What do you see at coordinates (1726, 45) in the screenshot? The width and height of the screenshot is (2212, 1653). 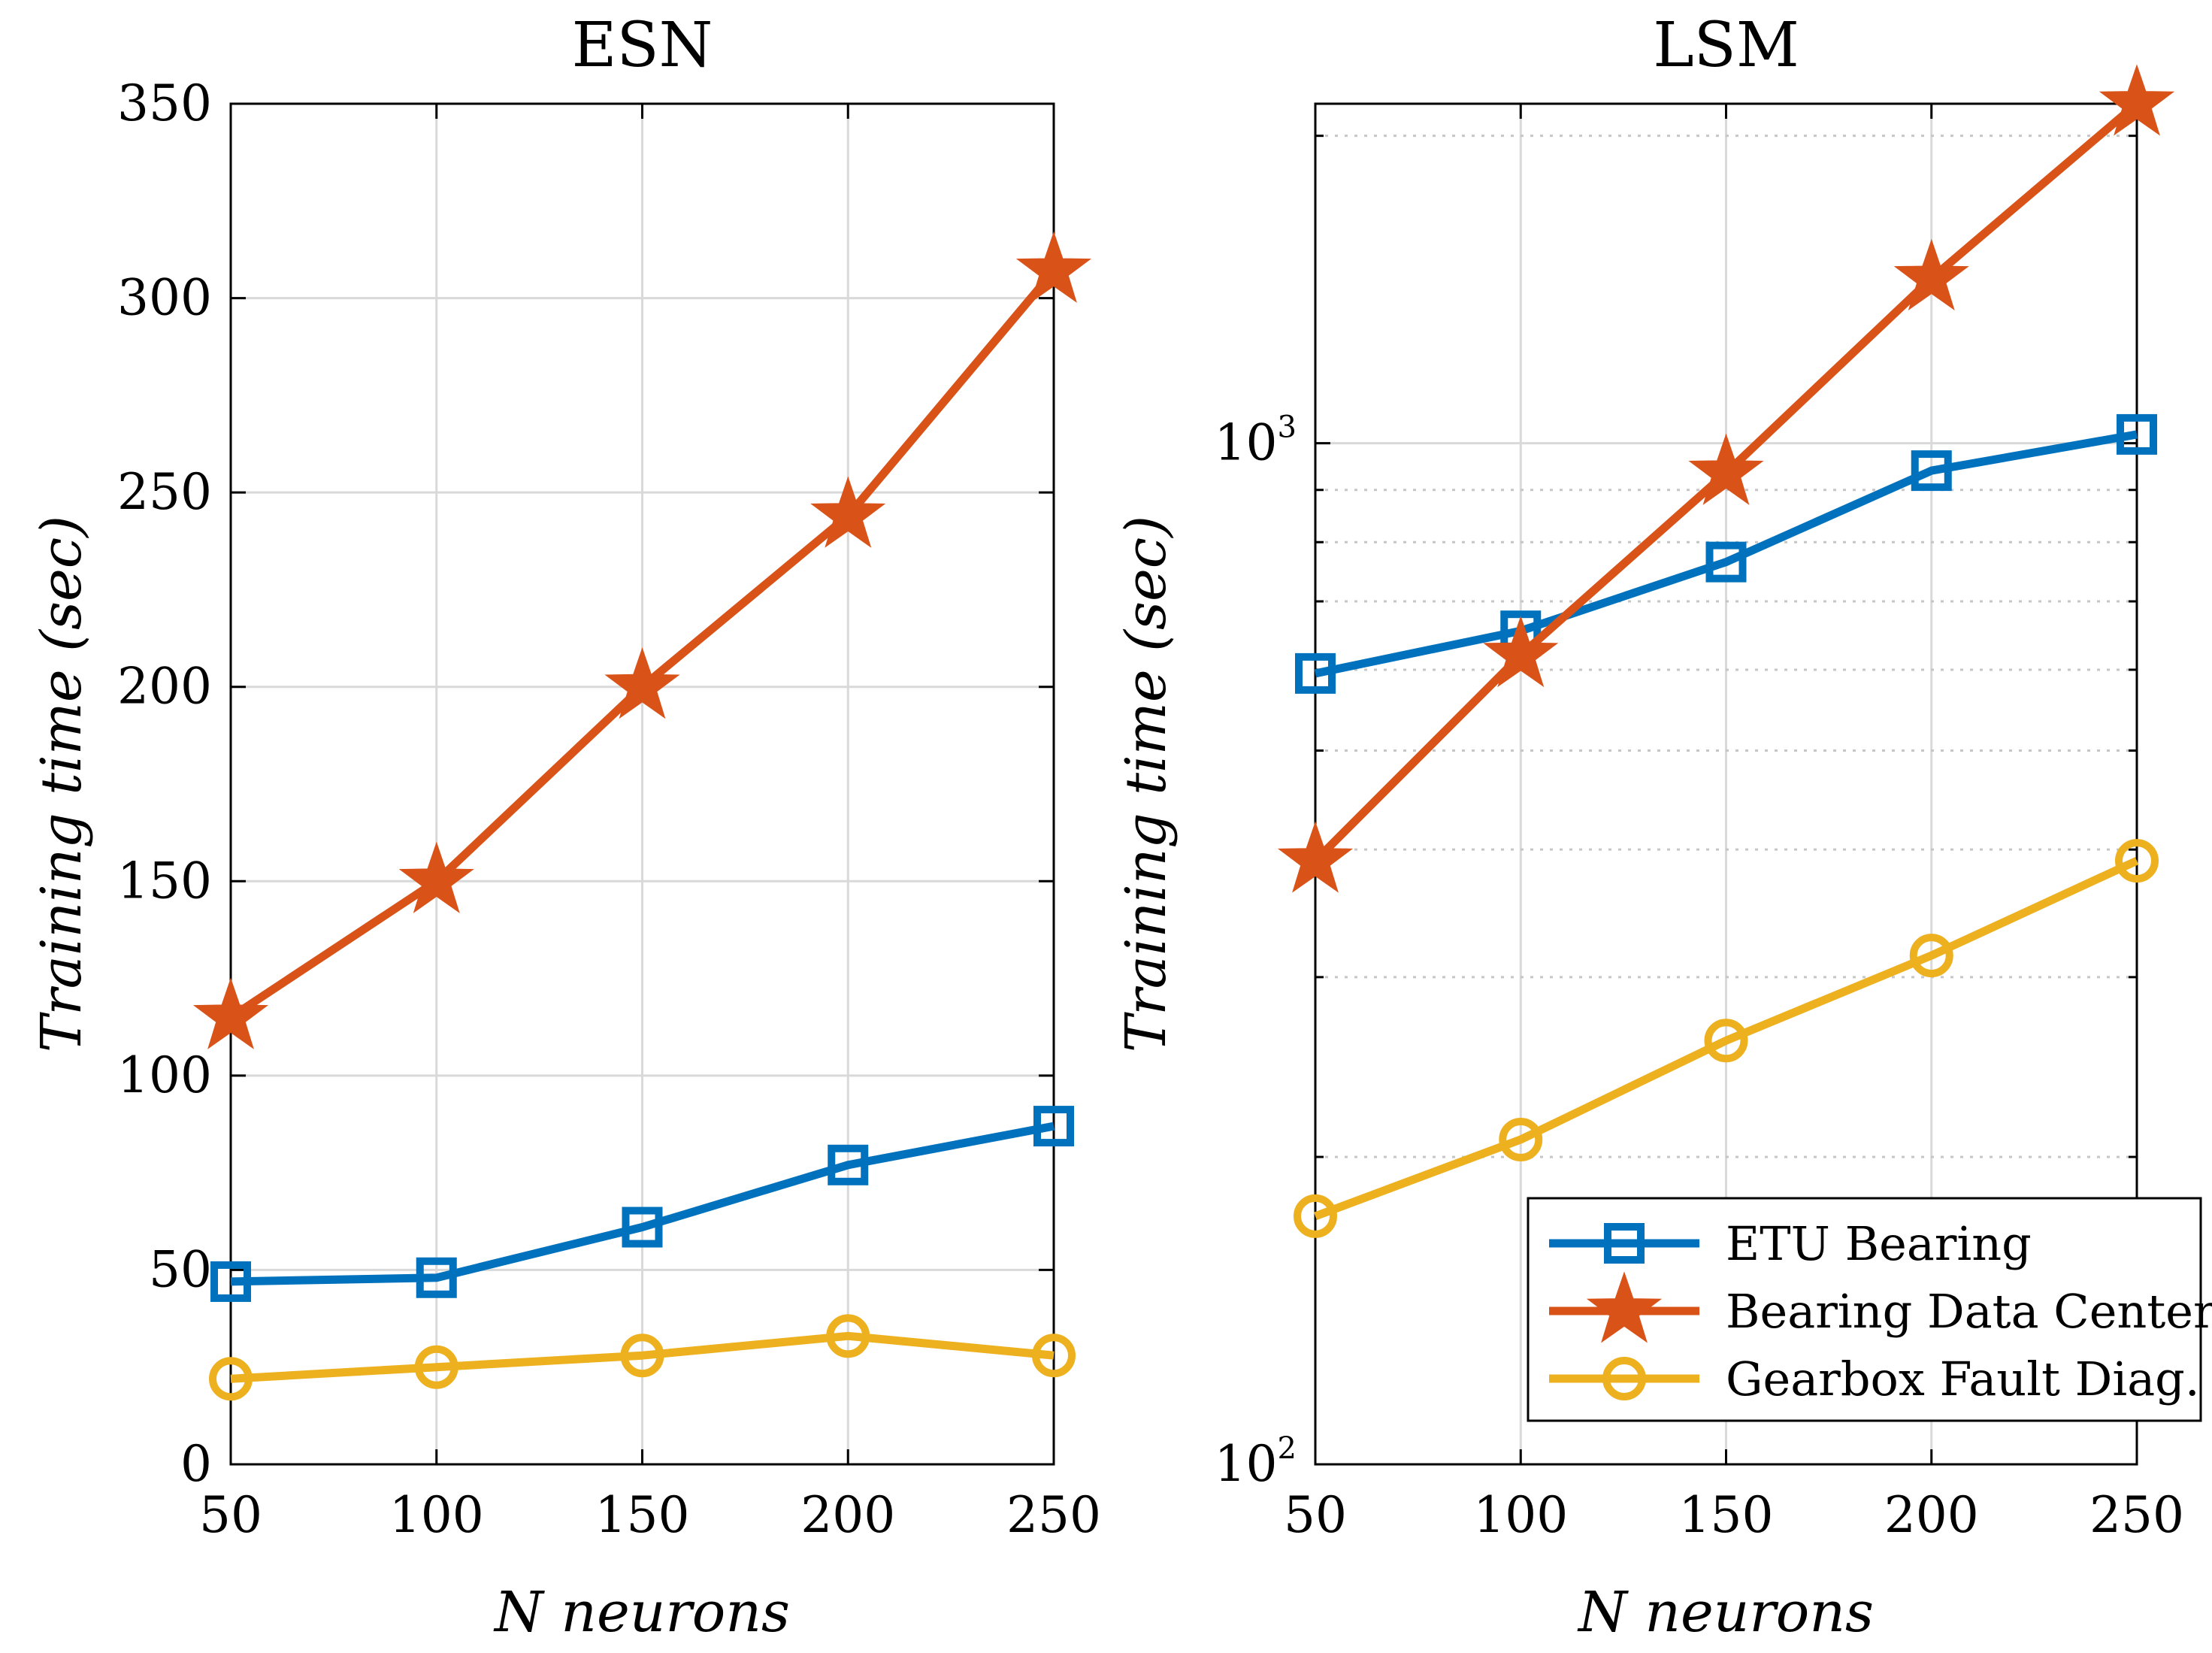 I see `lsm-title: LSM` at bounding box center [1726, 45].